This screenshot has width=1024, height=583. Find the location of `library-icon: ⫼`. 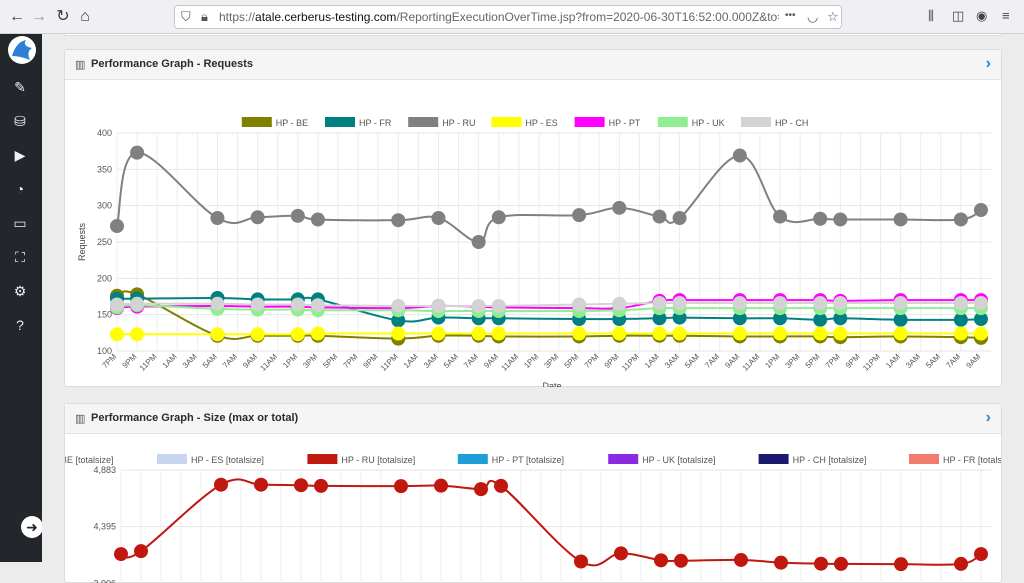

library-icon: ⫼ is located at coordinates (931, 15).